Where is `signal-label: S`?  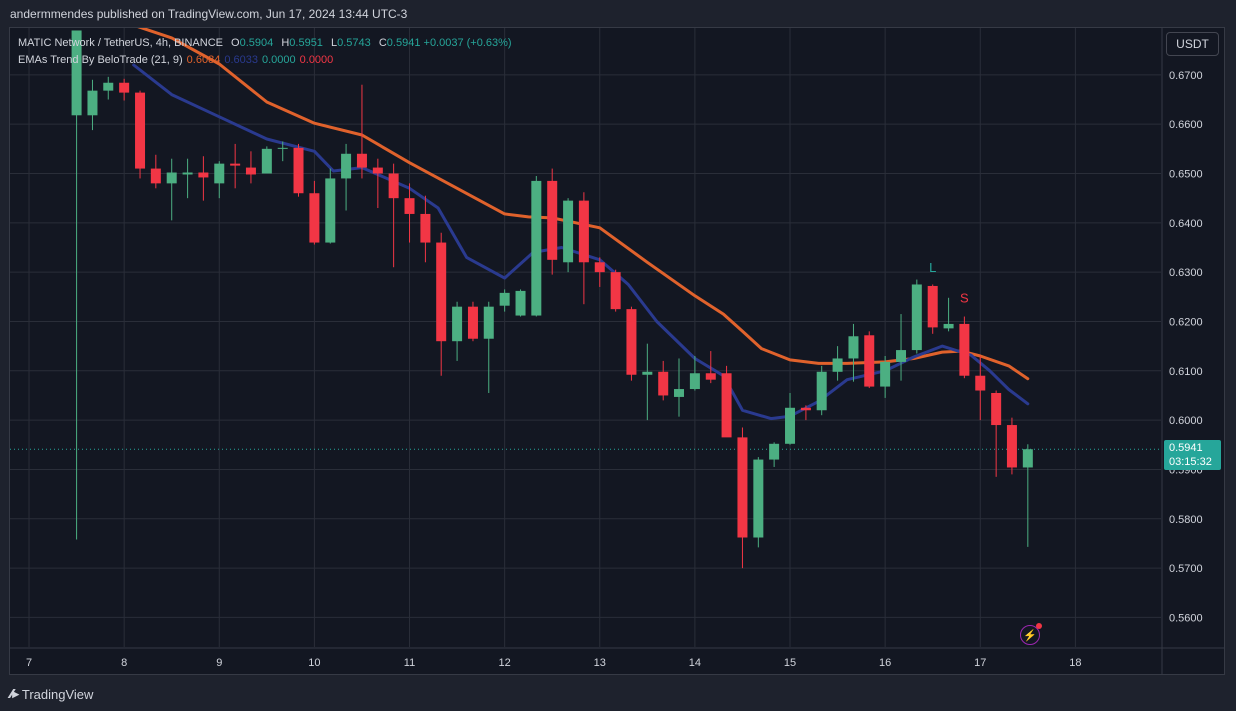
signal-label: S is located at coordinates (964, 298).